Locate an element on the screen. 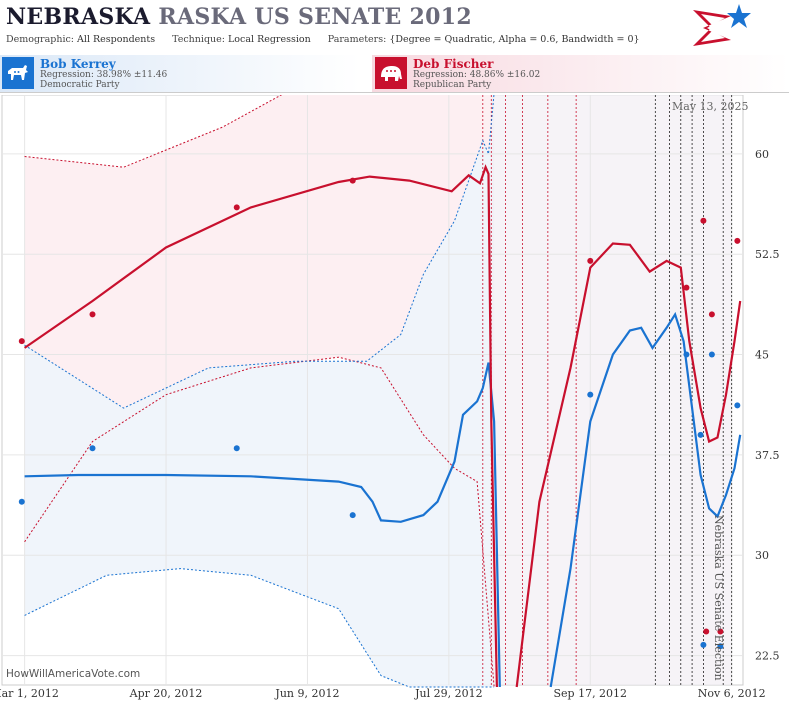 This screenshot has width=789, height=704. x-tick-label: Jun 9, 2012 is located at coordinates (306, 693).